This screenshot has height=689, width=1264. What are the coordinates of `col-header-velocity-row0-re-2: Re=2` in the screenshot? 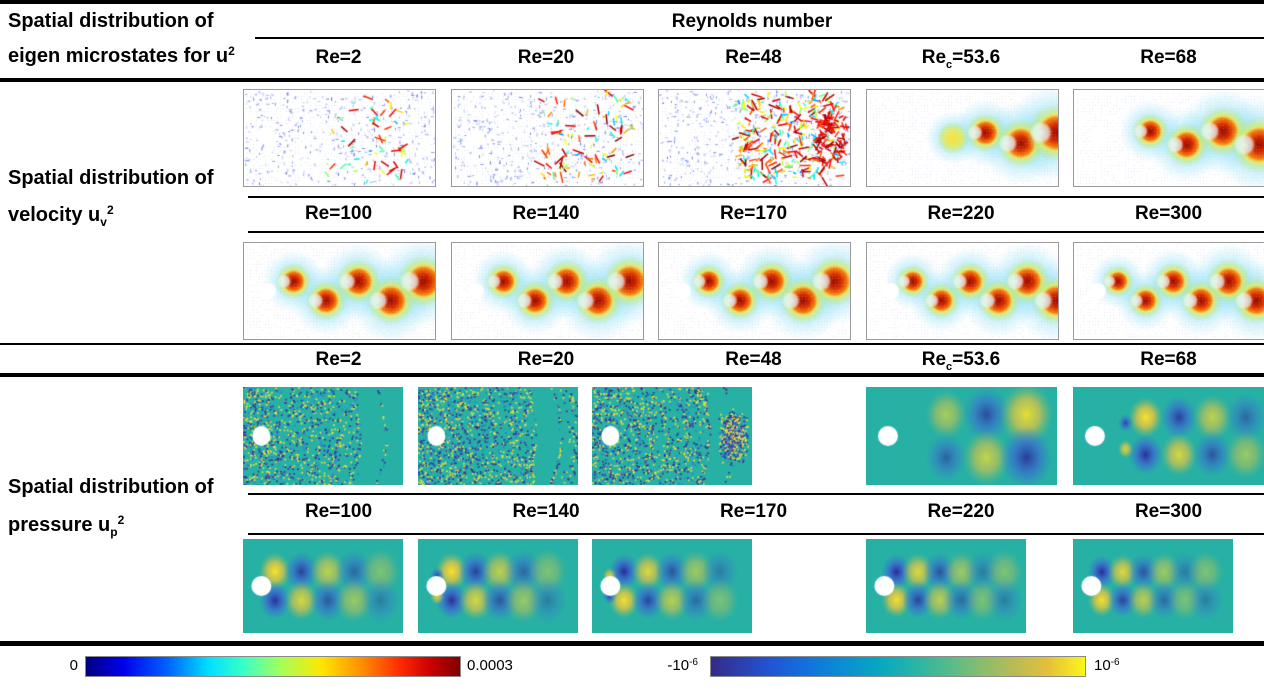 It's located at (338, 57).